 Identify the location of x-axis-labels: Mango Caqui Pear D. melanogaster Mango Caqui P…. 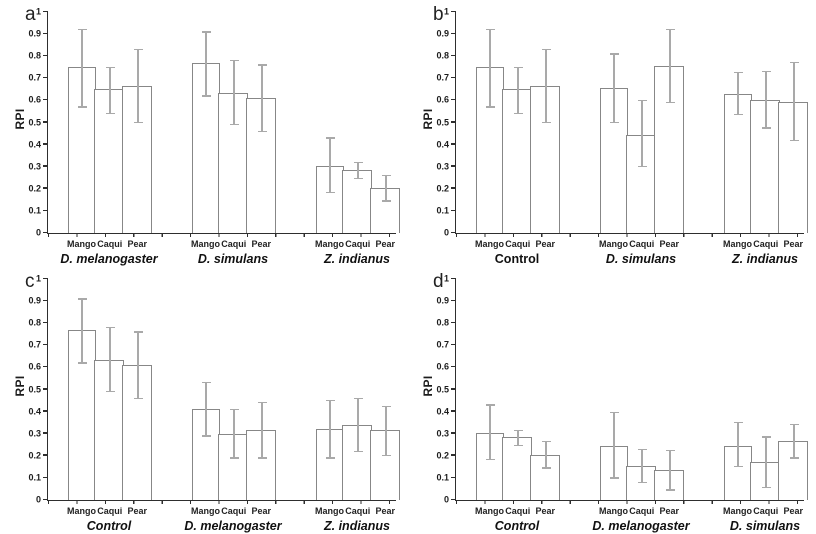
(229, 252).